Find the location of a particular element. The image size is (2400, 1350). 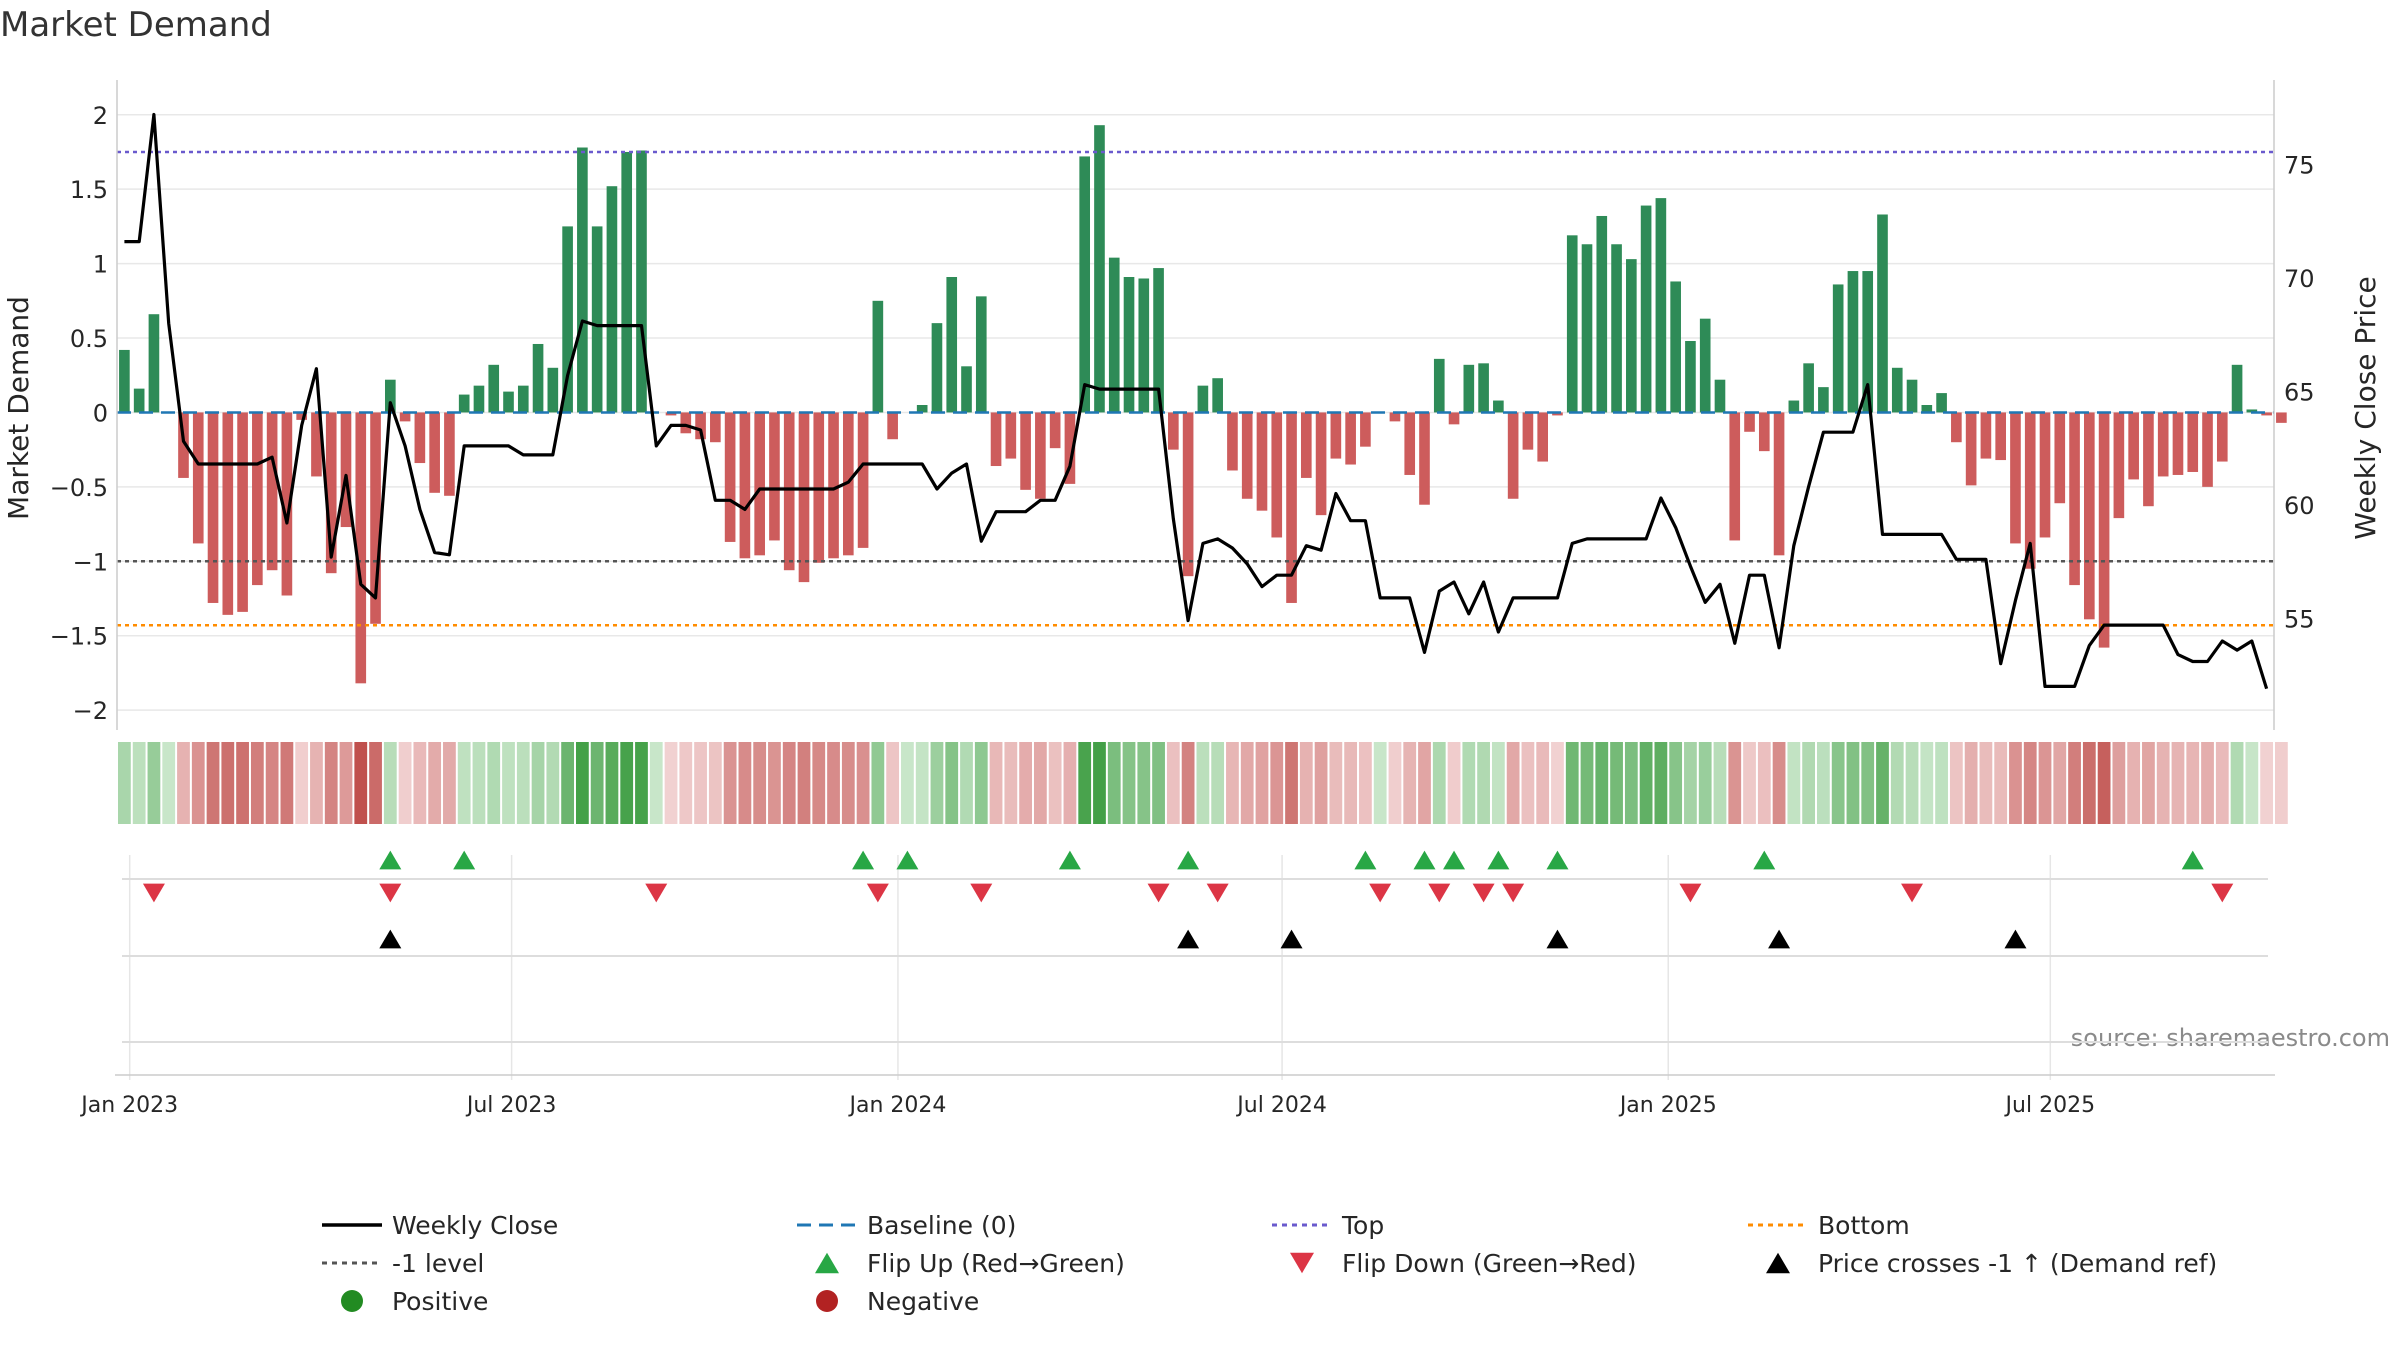

left-tick-label: −0.5 is located at coordinates (79, 488).